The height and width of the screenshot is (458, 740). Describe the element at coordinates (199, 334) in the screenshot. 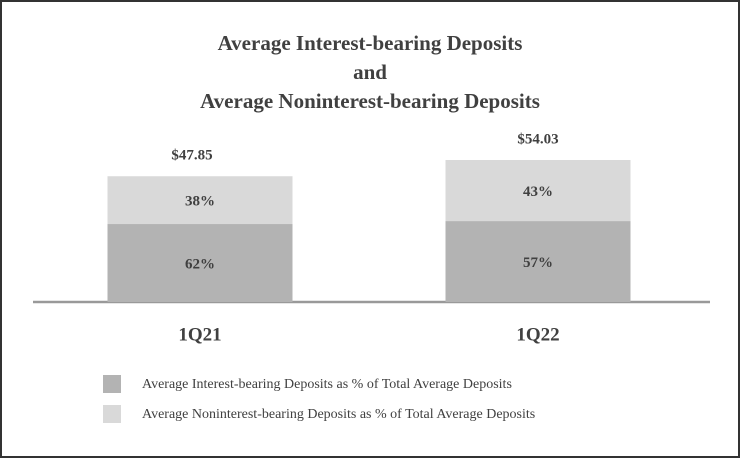

I see `x-tick-label: 1Q21` at that location.